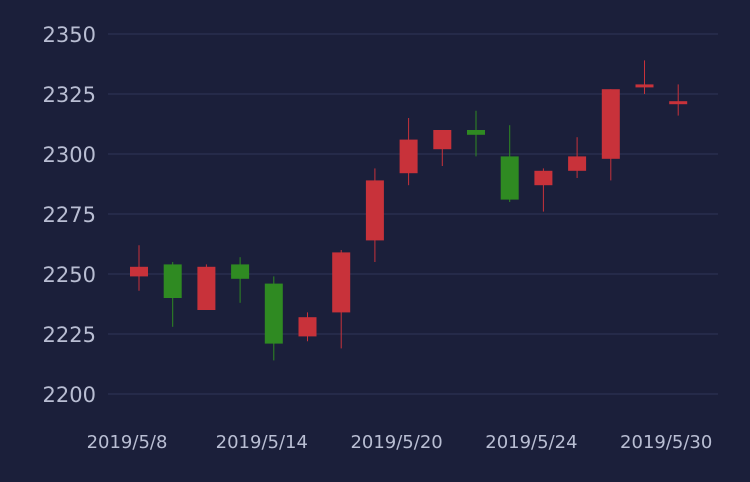 Image resolution: width=750 pixels, height=482 pixels. I want to click on y-tick-label: 2300, so click(69, 155).